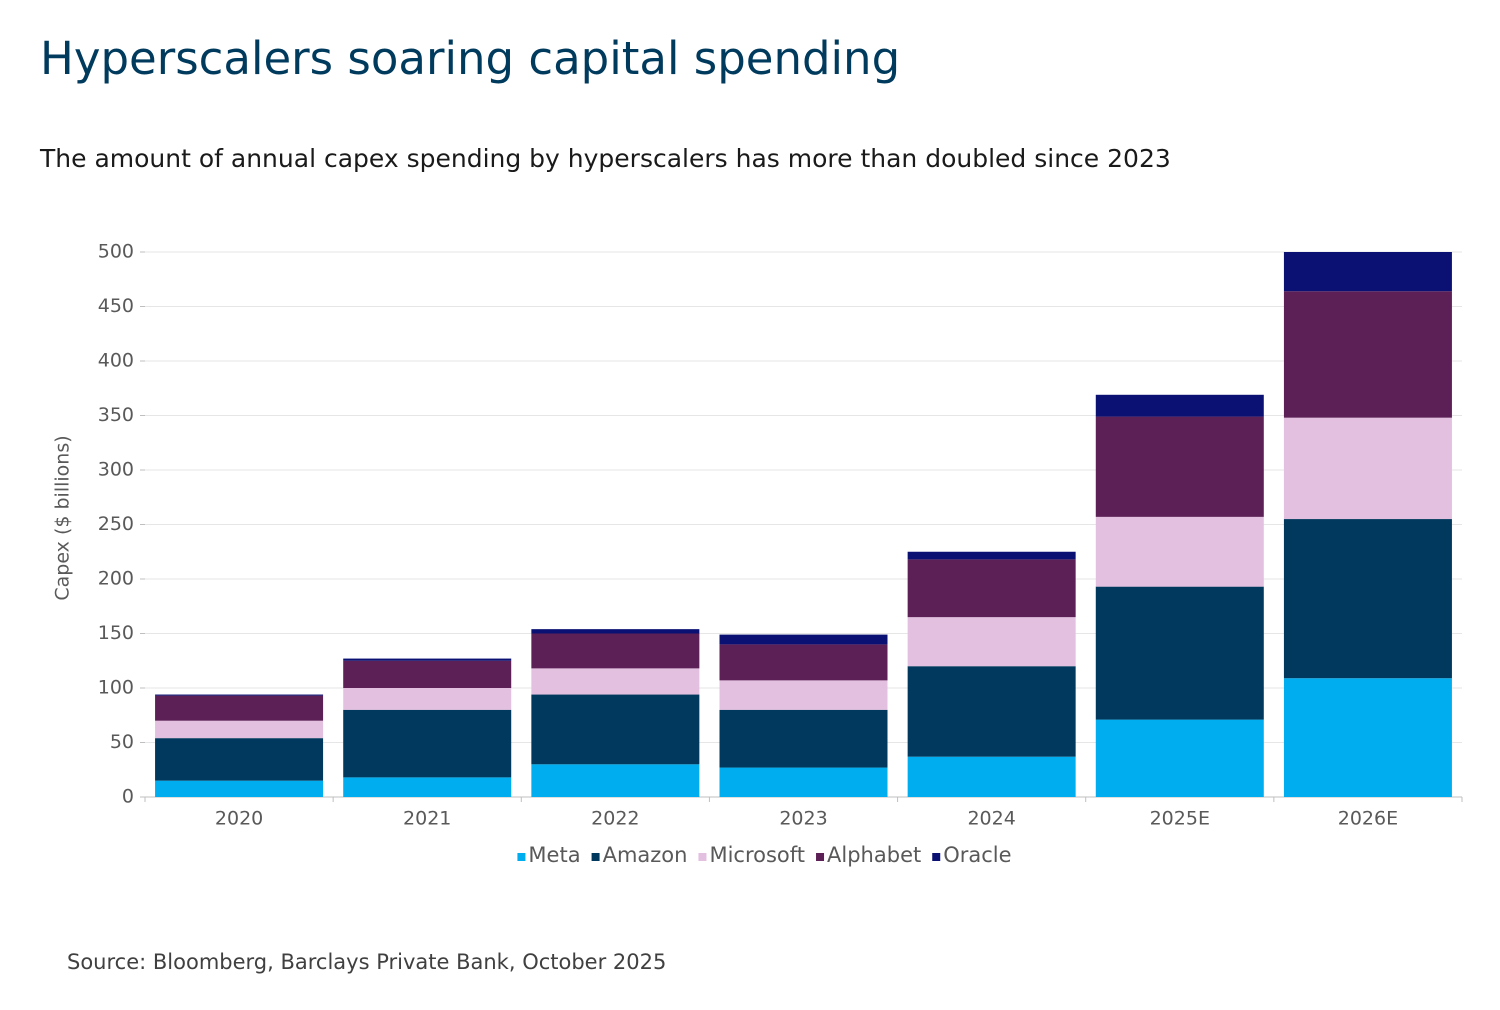 This screenshot has width=1500, height=1010. What do you see at coordinates (63, 517) in the screenshot?
I see `y-axis-label: Capex ($ billions)` at bounding box center [63, 517].